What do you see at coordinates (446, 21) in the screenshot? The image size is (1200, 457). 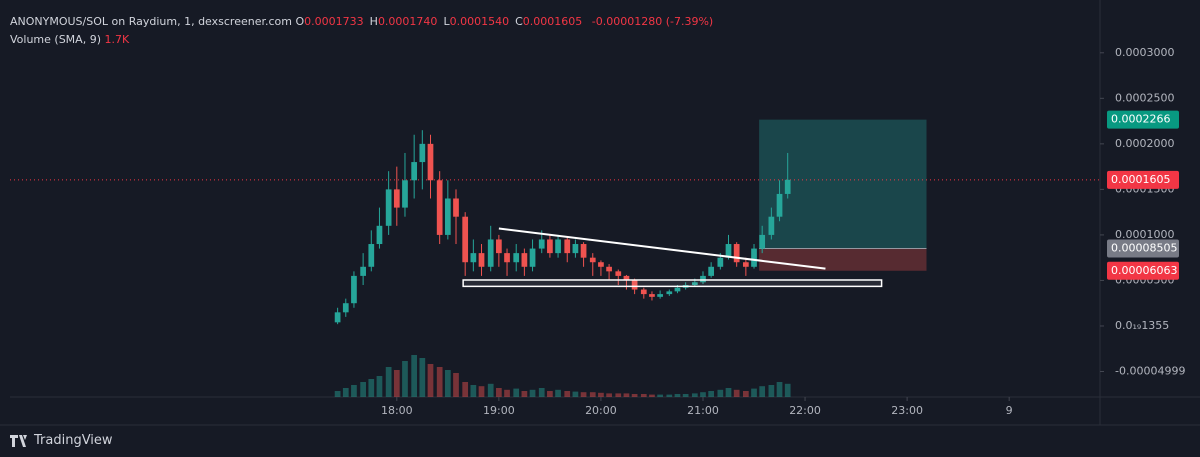 I see `ohlc-key: L` at bounding box center [446, 21].